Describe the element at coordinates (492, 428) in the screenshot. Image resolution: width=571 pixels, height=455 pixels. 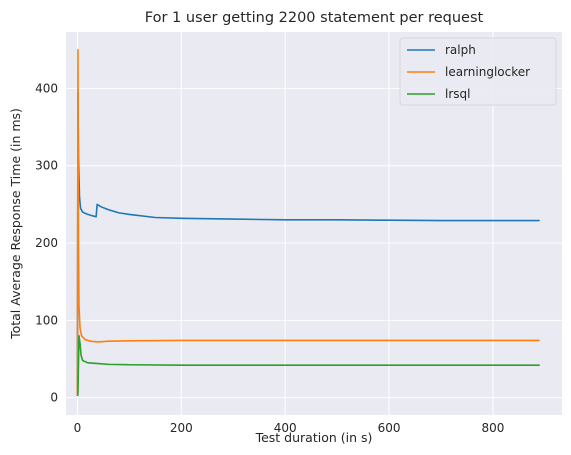
I see `x-tick-label-4: 800` at that location.